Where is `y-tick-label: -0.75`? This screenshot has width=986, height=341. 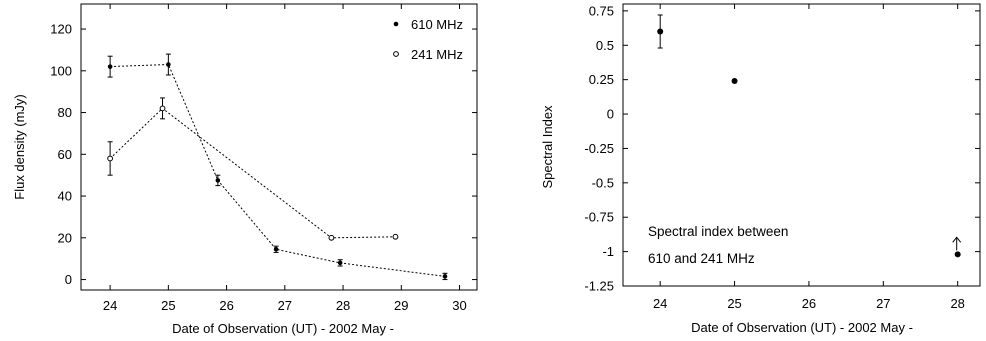
y-tick-label: -0.75 is located at coordinates (599, 217).